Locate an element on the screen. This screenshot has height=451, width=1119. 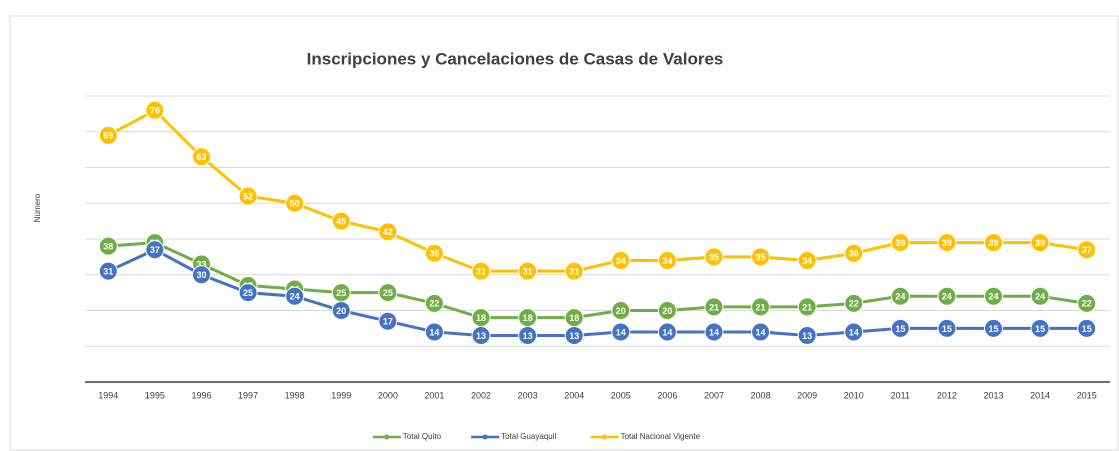
data-label: 33 is located at coordinates (201, 264).